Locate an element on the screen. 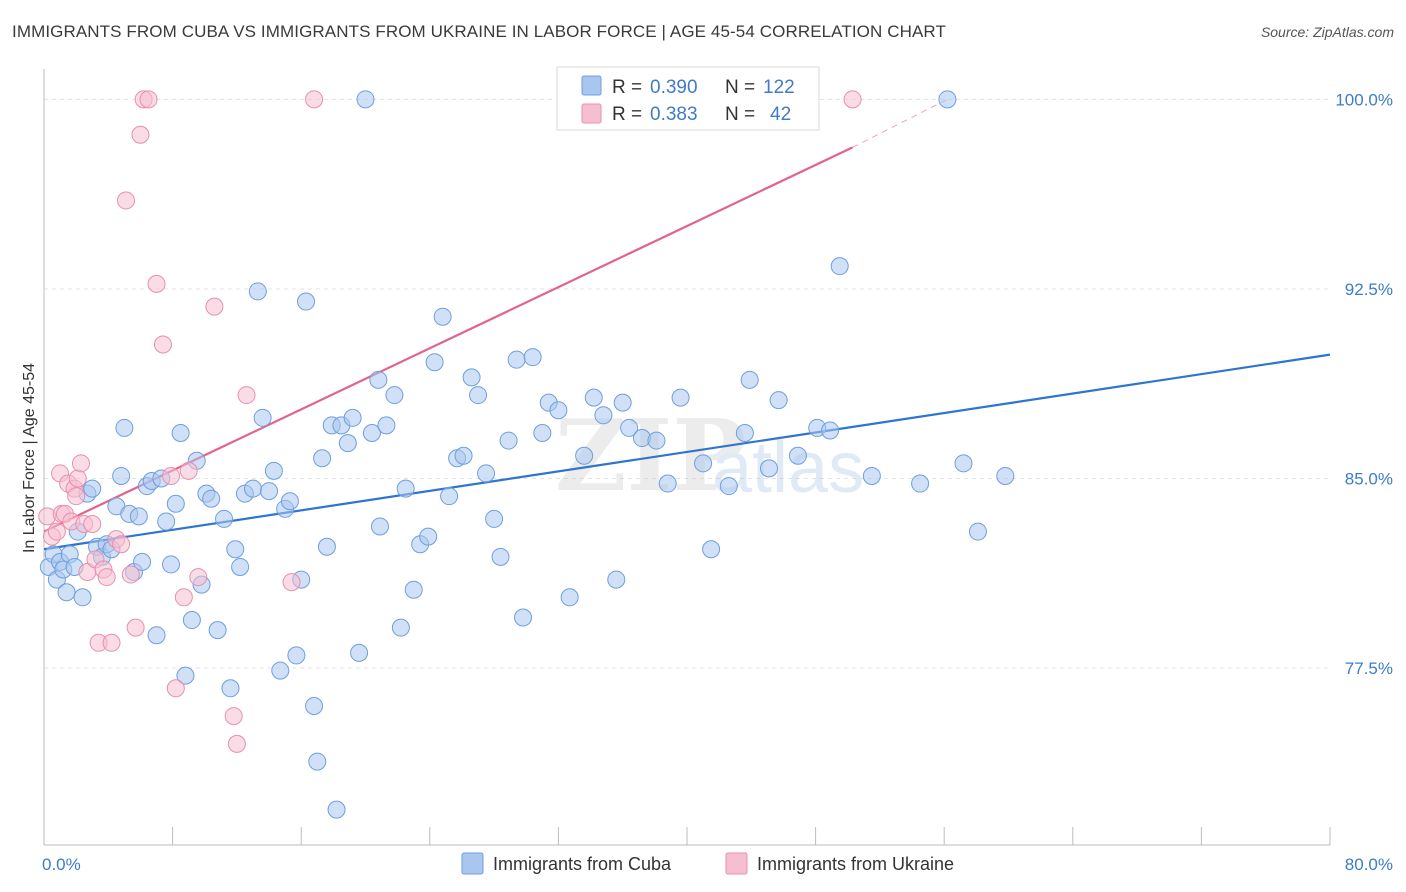 The image size is (1406, 892). y-axis-title: In Labor Force | Age 45-54 is located at coordinates (29, 458).